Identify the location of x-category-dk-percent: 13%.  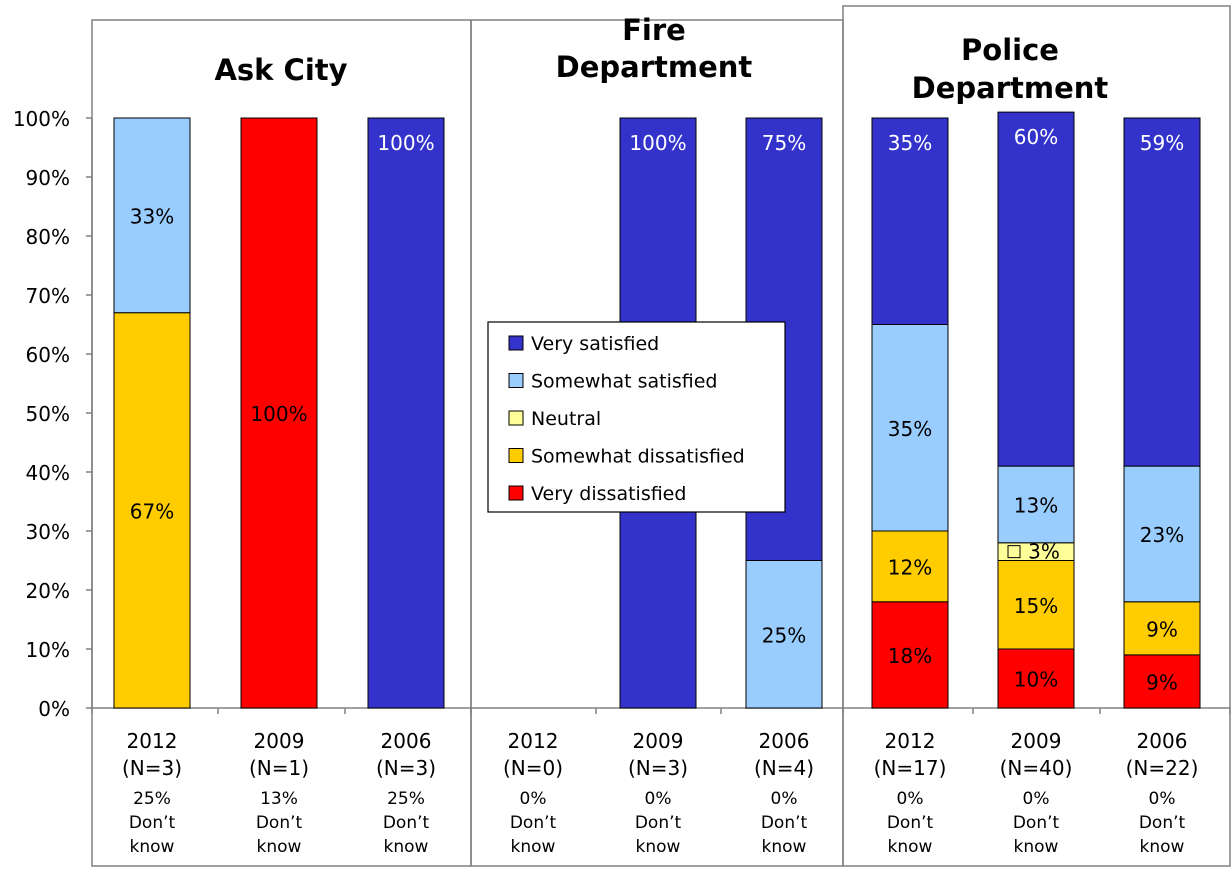
(279, 799).